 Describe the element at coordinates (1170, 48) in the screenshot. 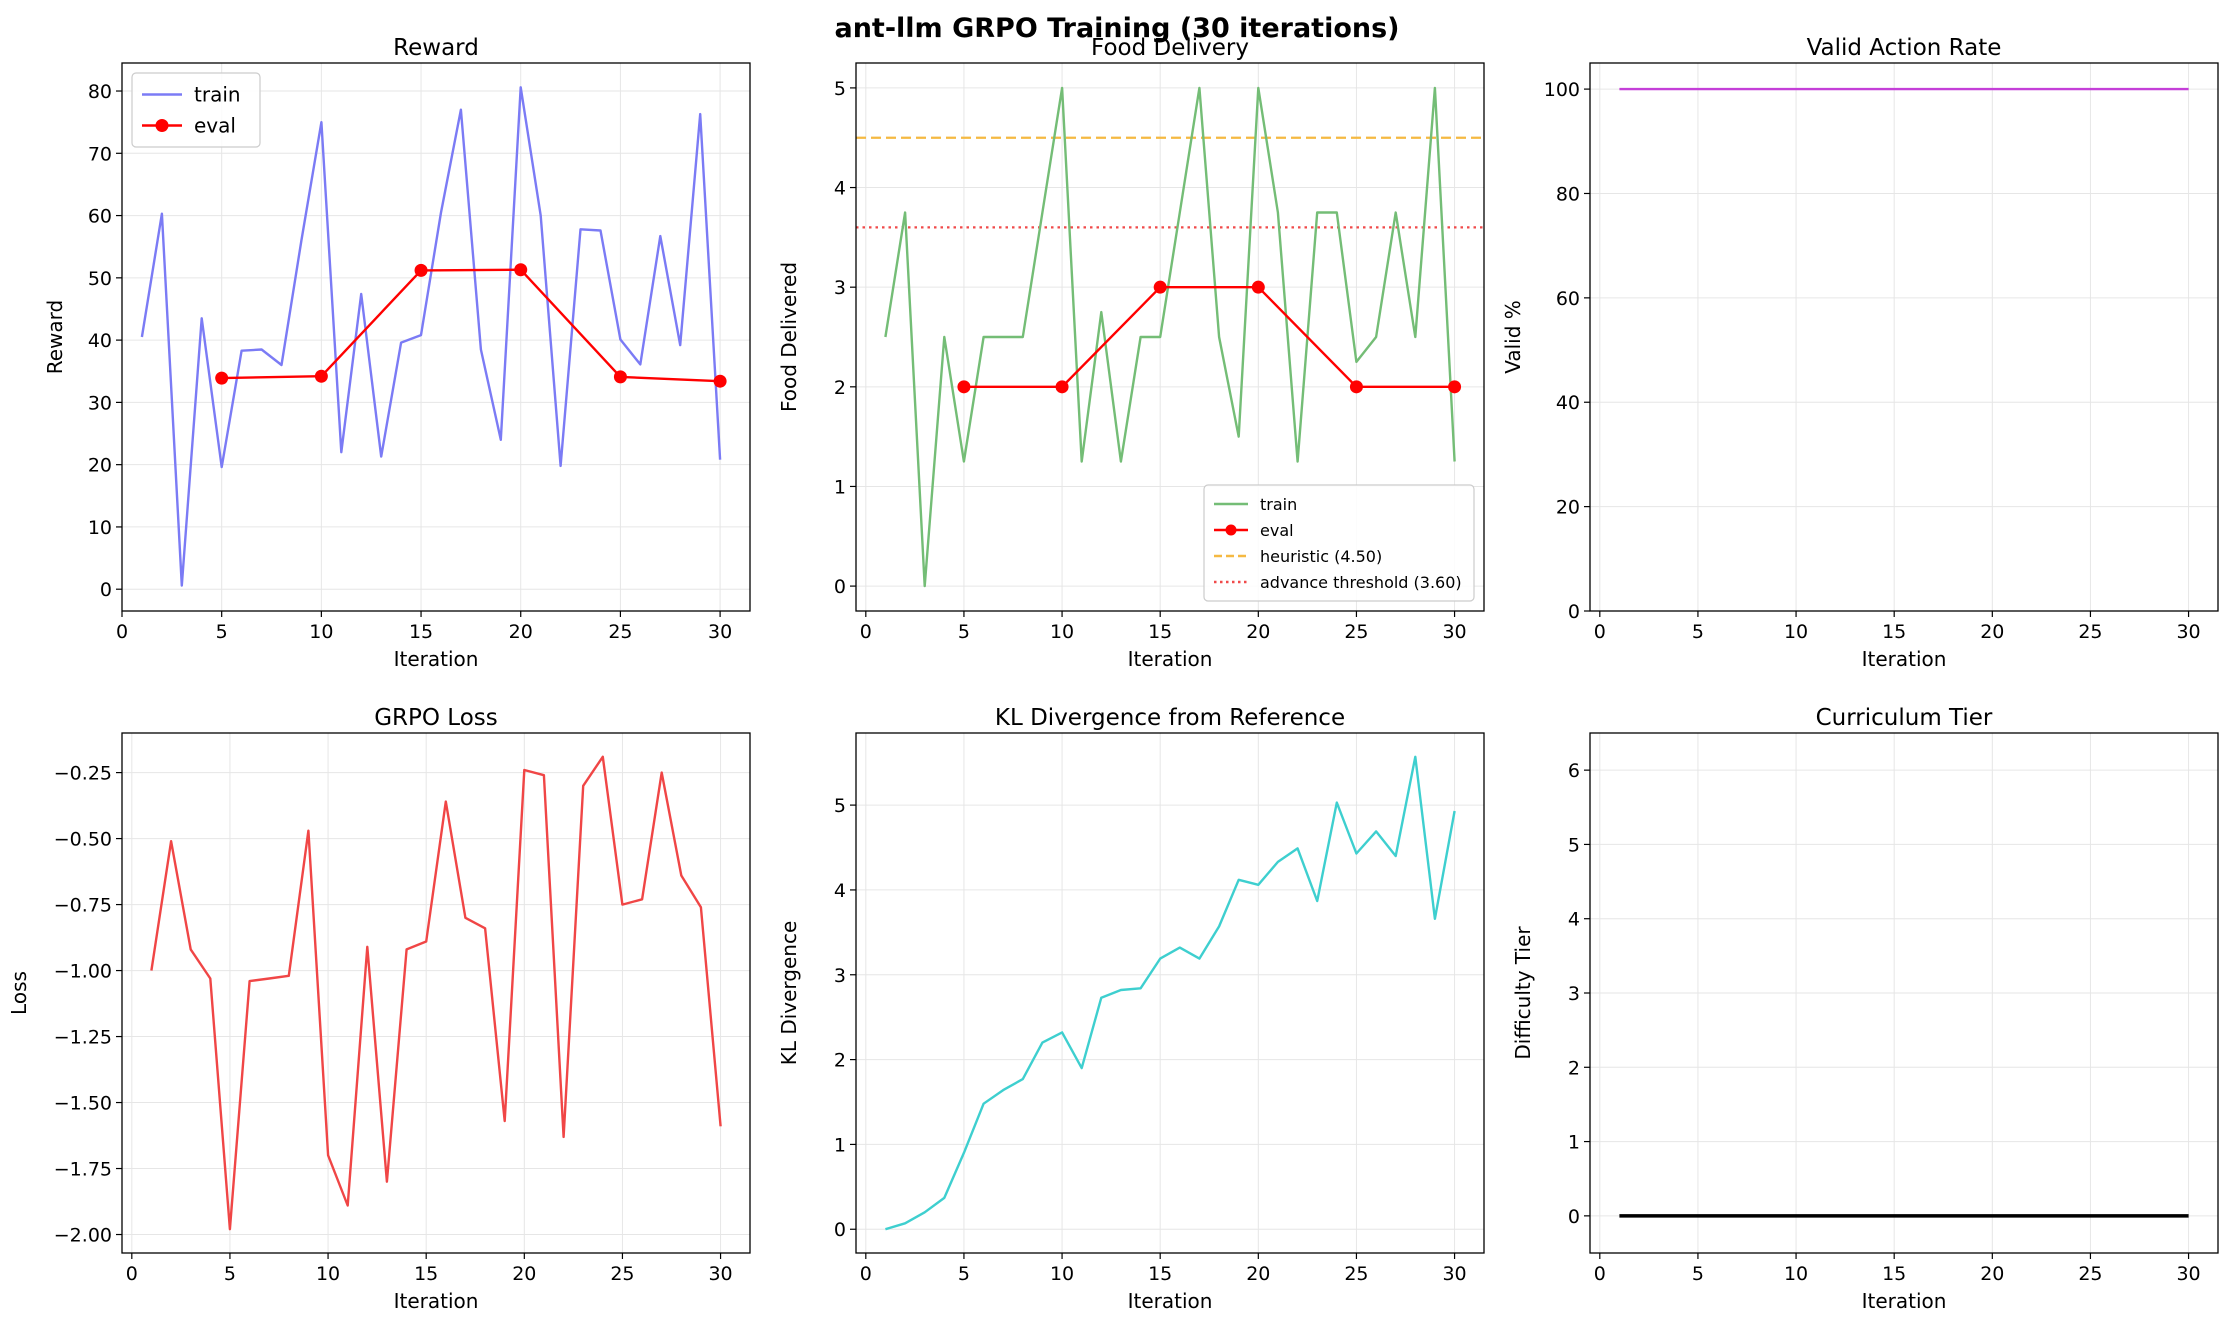

I see `chart-title: Food Delivery` at that location.